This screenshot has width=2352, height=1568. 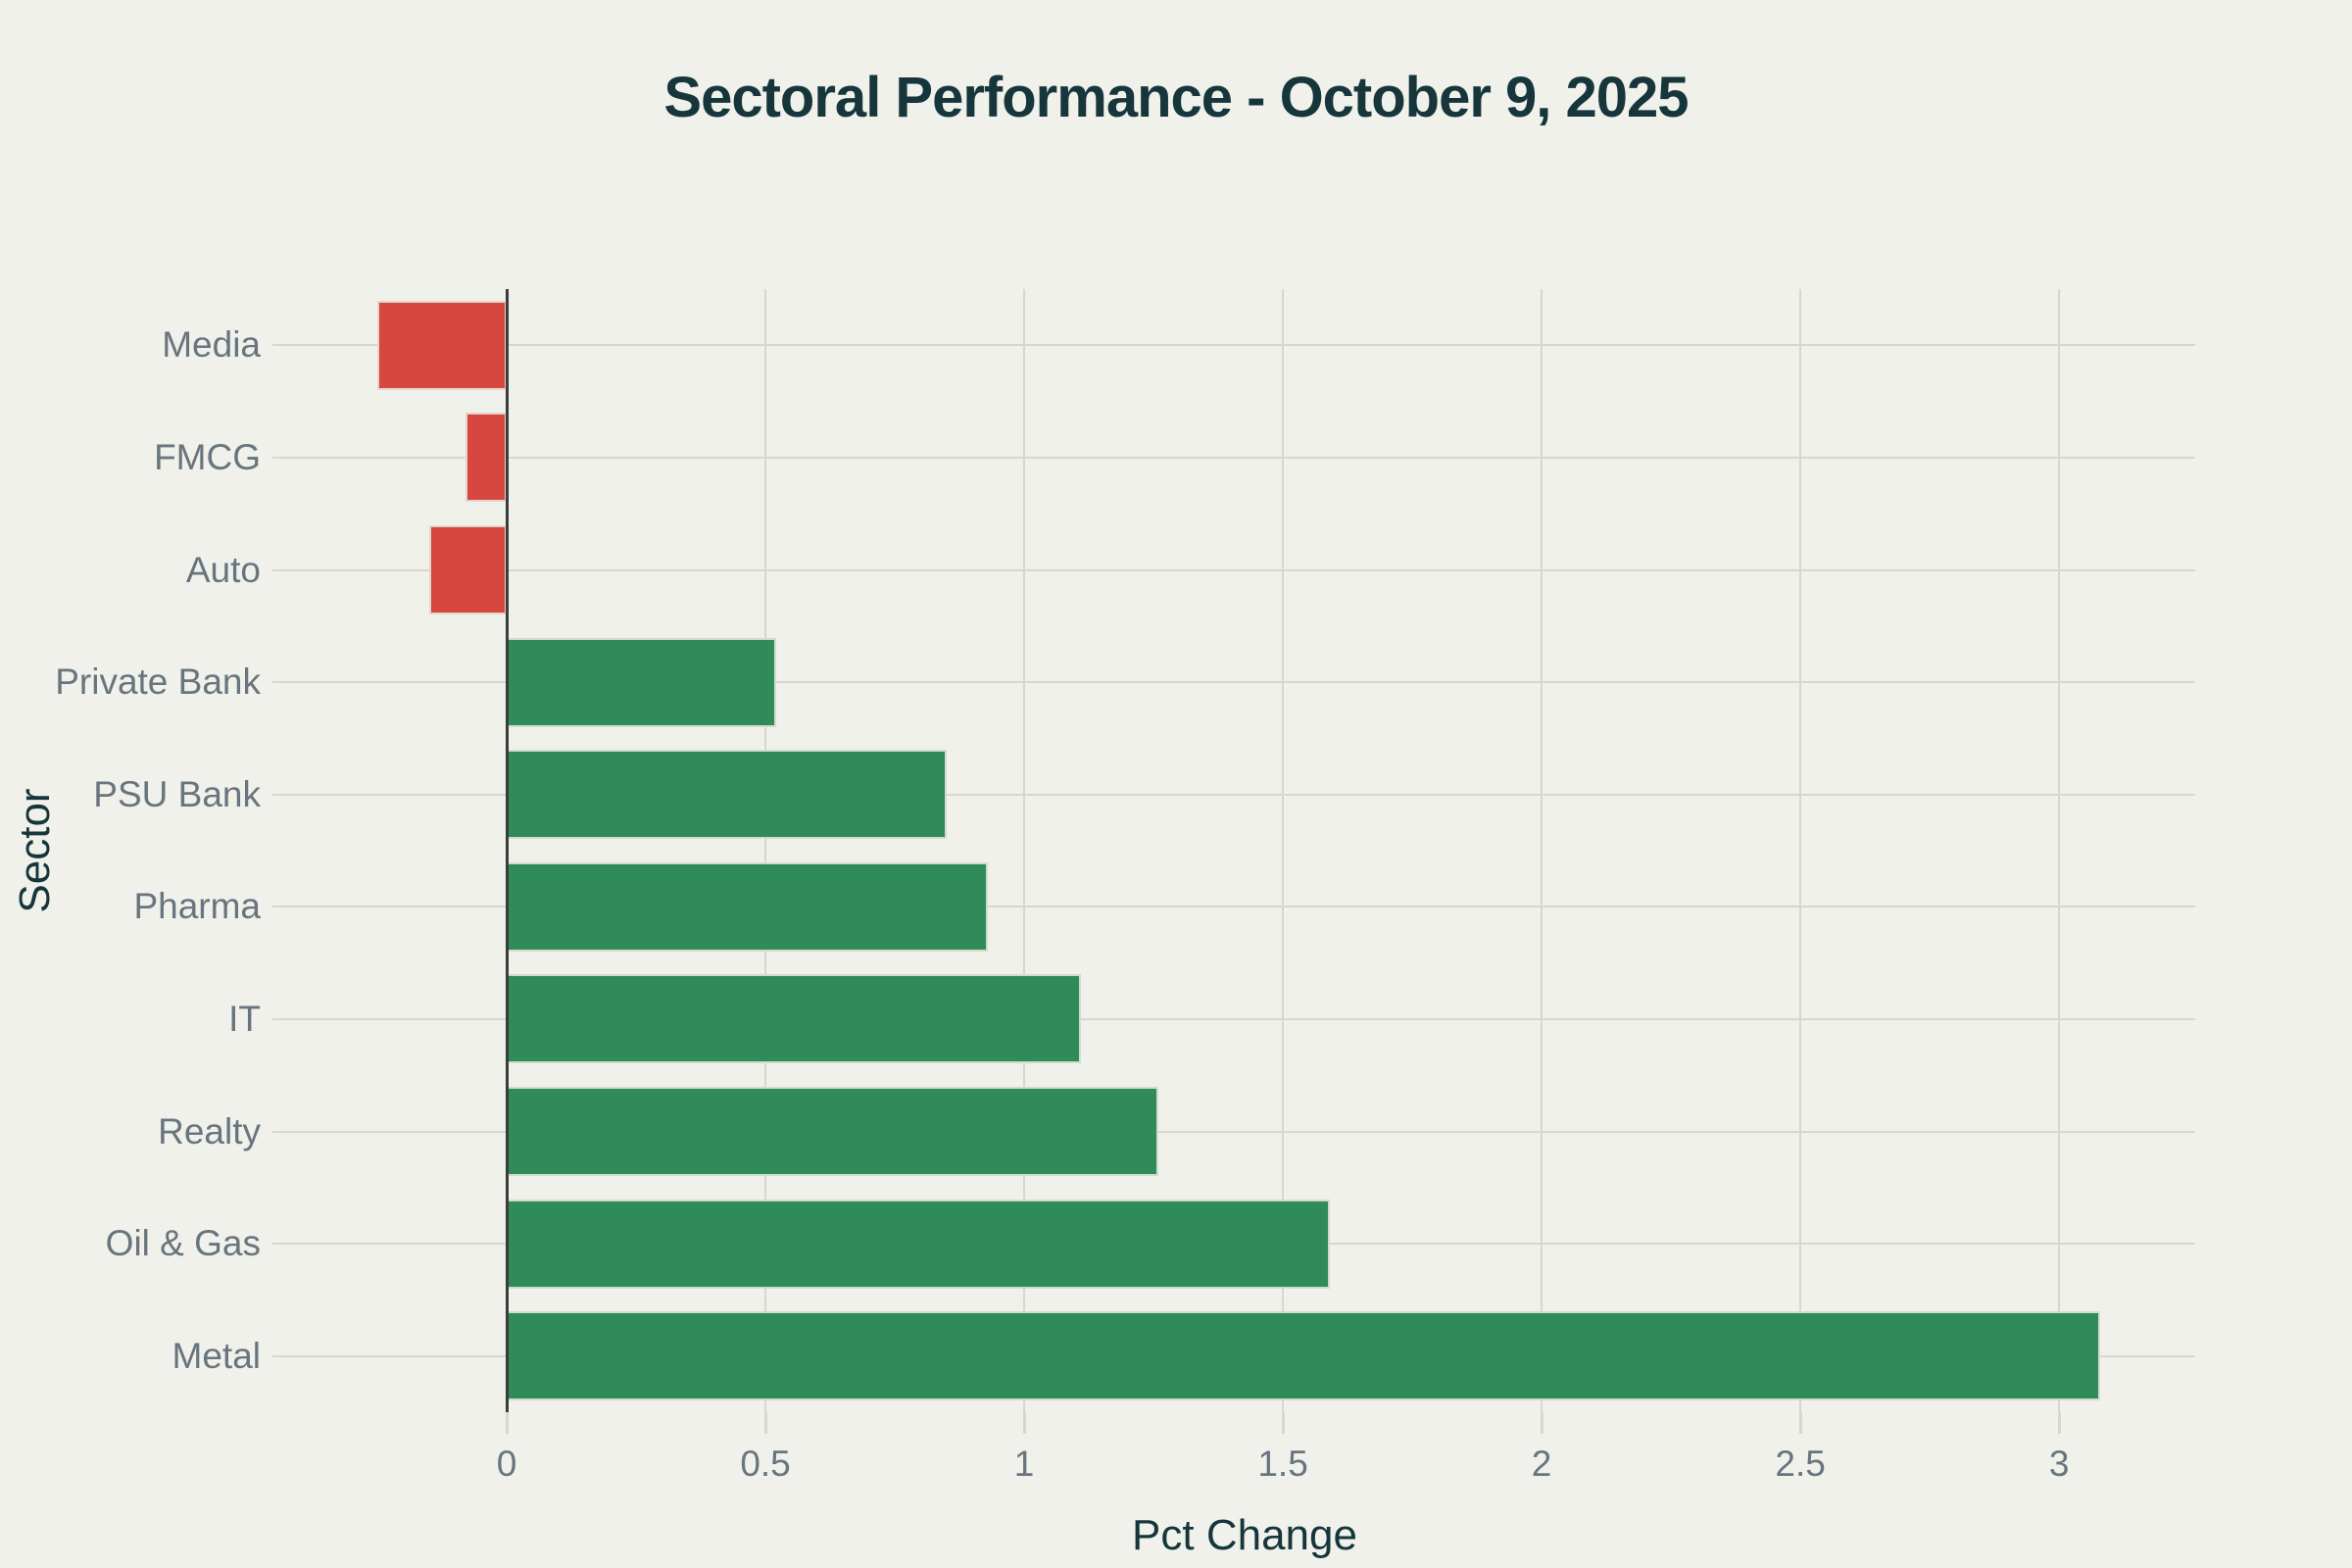 What do you see at coordinates (283, 682) in the screenshot?
I see `y-tick-private-bank` at bounding box center [283, 682].